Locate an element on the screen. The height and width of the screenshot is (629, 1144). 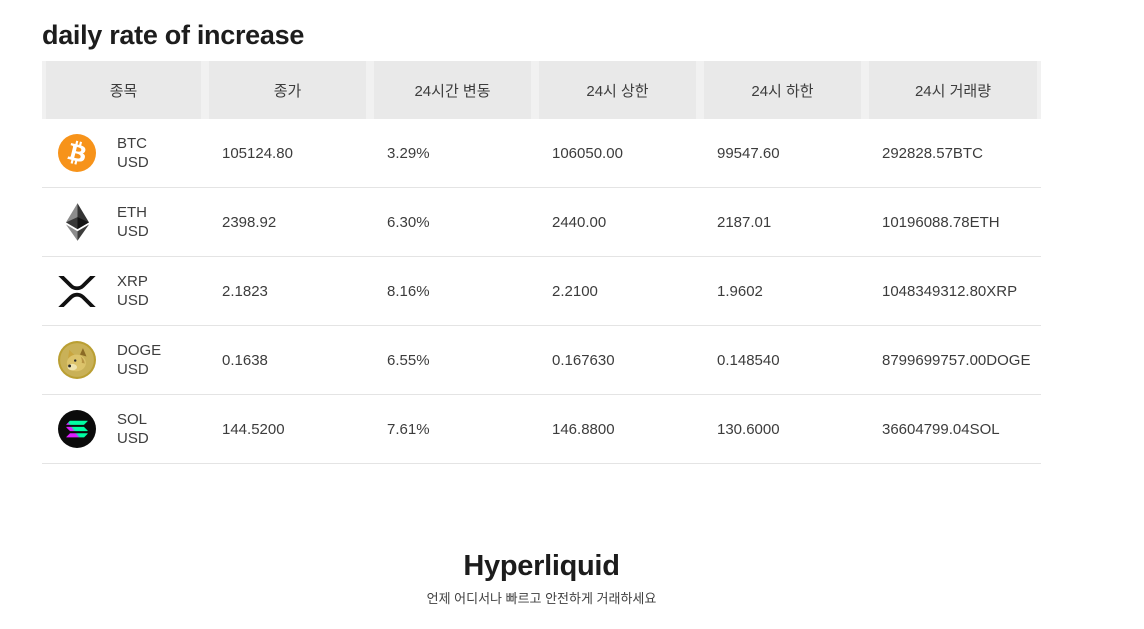
column-header-high: 24시 상한 is located at coordinates (617, 90).